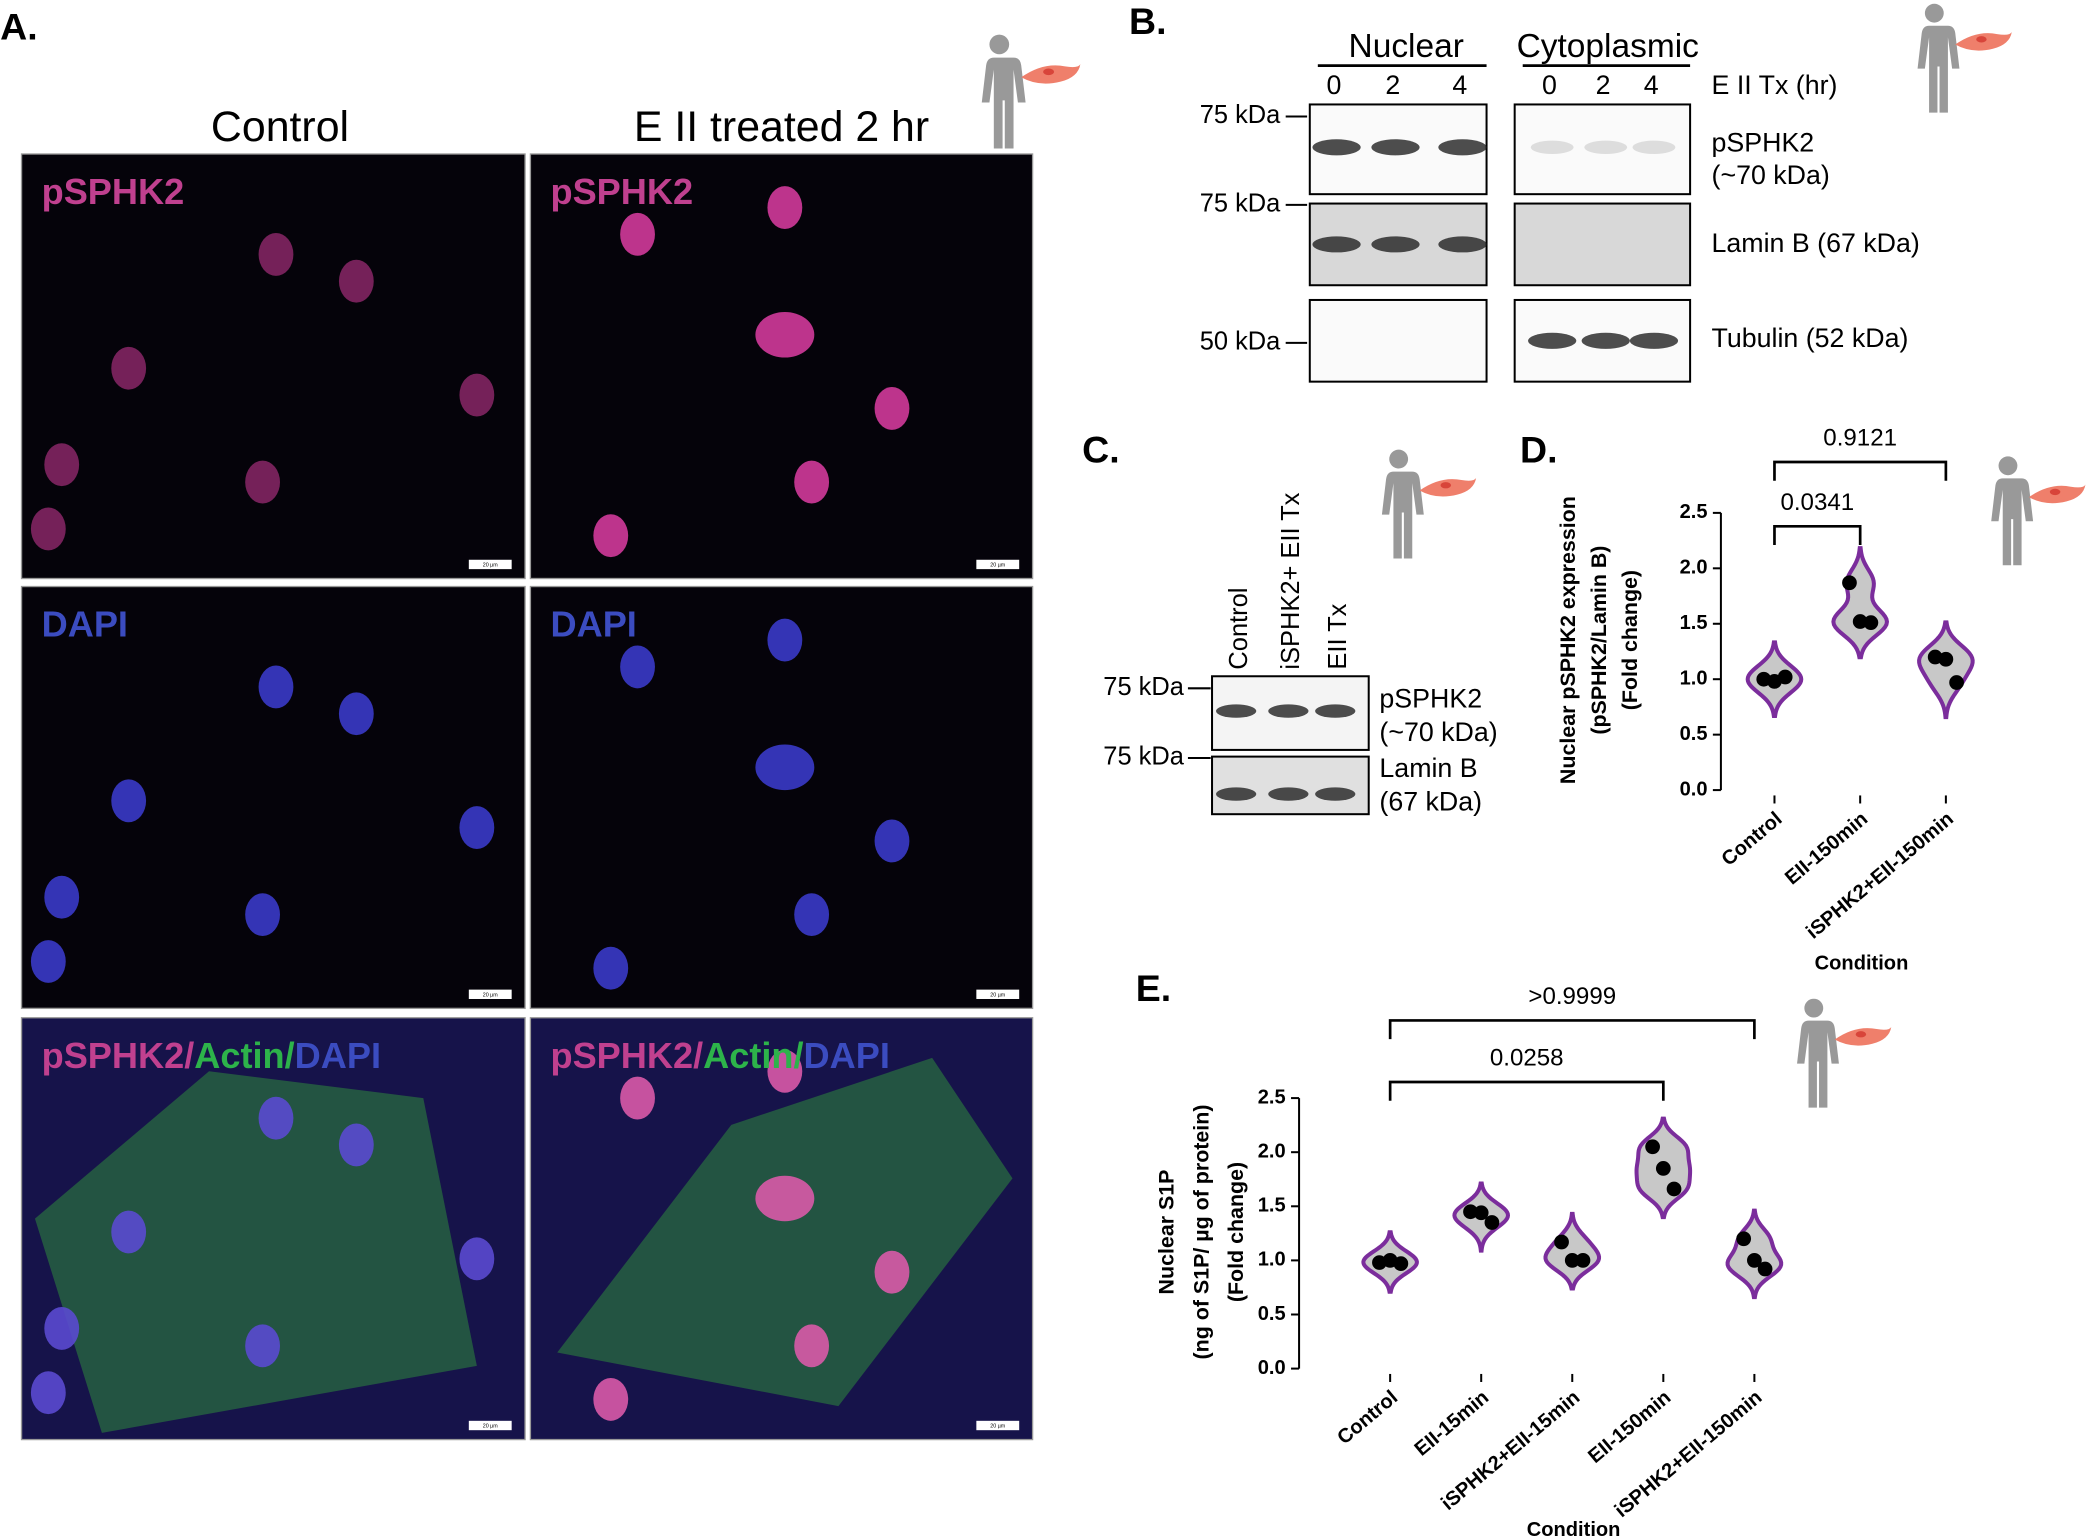  Describe the element at coordinates (594, 623) in the screenshot. I see `channel-label: DAPI` at that location.